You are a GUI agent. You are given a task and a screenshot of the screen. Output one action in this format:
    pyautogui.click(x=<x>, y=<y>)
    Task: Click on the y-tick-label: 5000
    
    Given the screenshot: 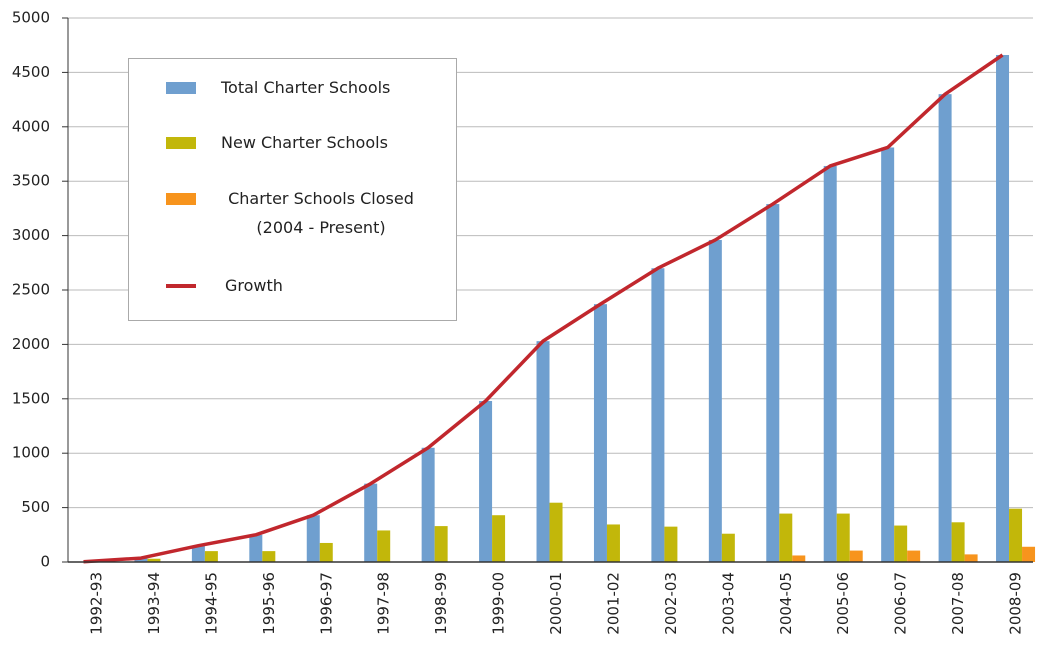 What is the action you would take?
    pyautogui.click(x=31, y=18)
    